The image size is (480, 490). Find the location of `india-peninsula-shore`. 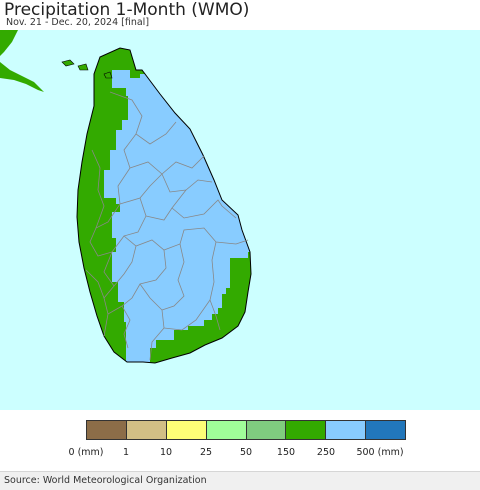

india-peninsula-shore is located at coordinates (22, 77).